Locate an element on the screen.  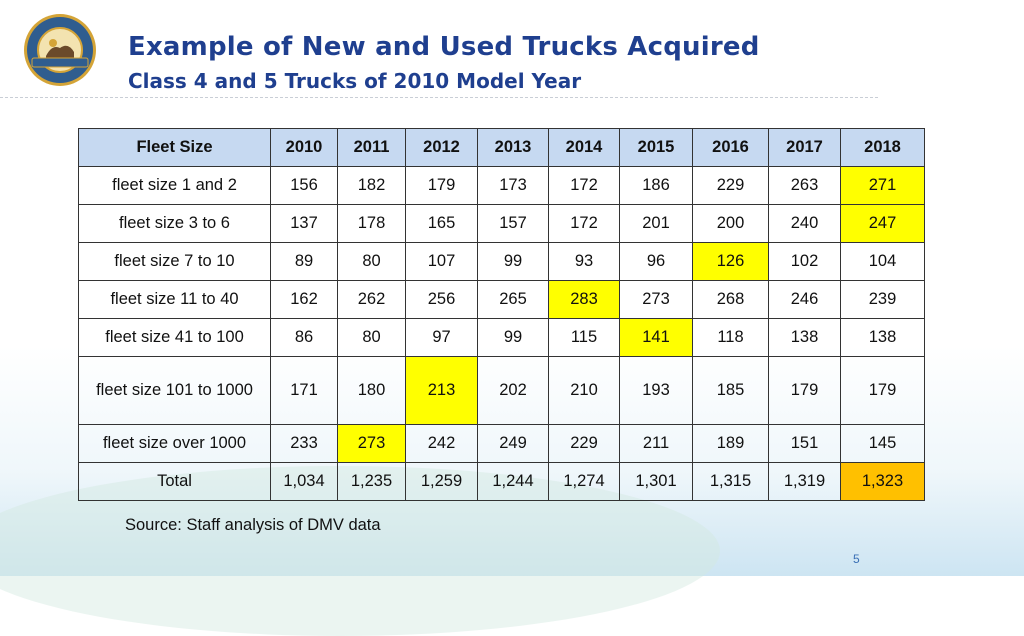
table-cell: 178 is located at coordinates (371, 223).